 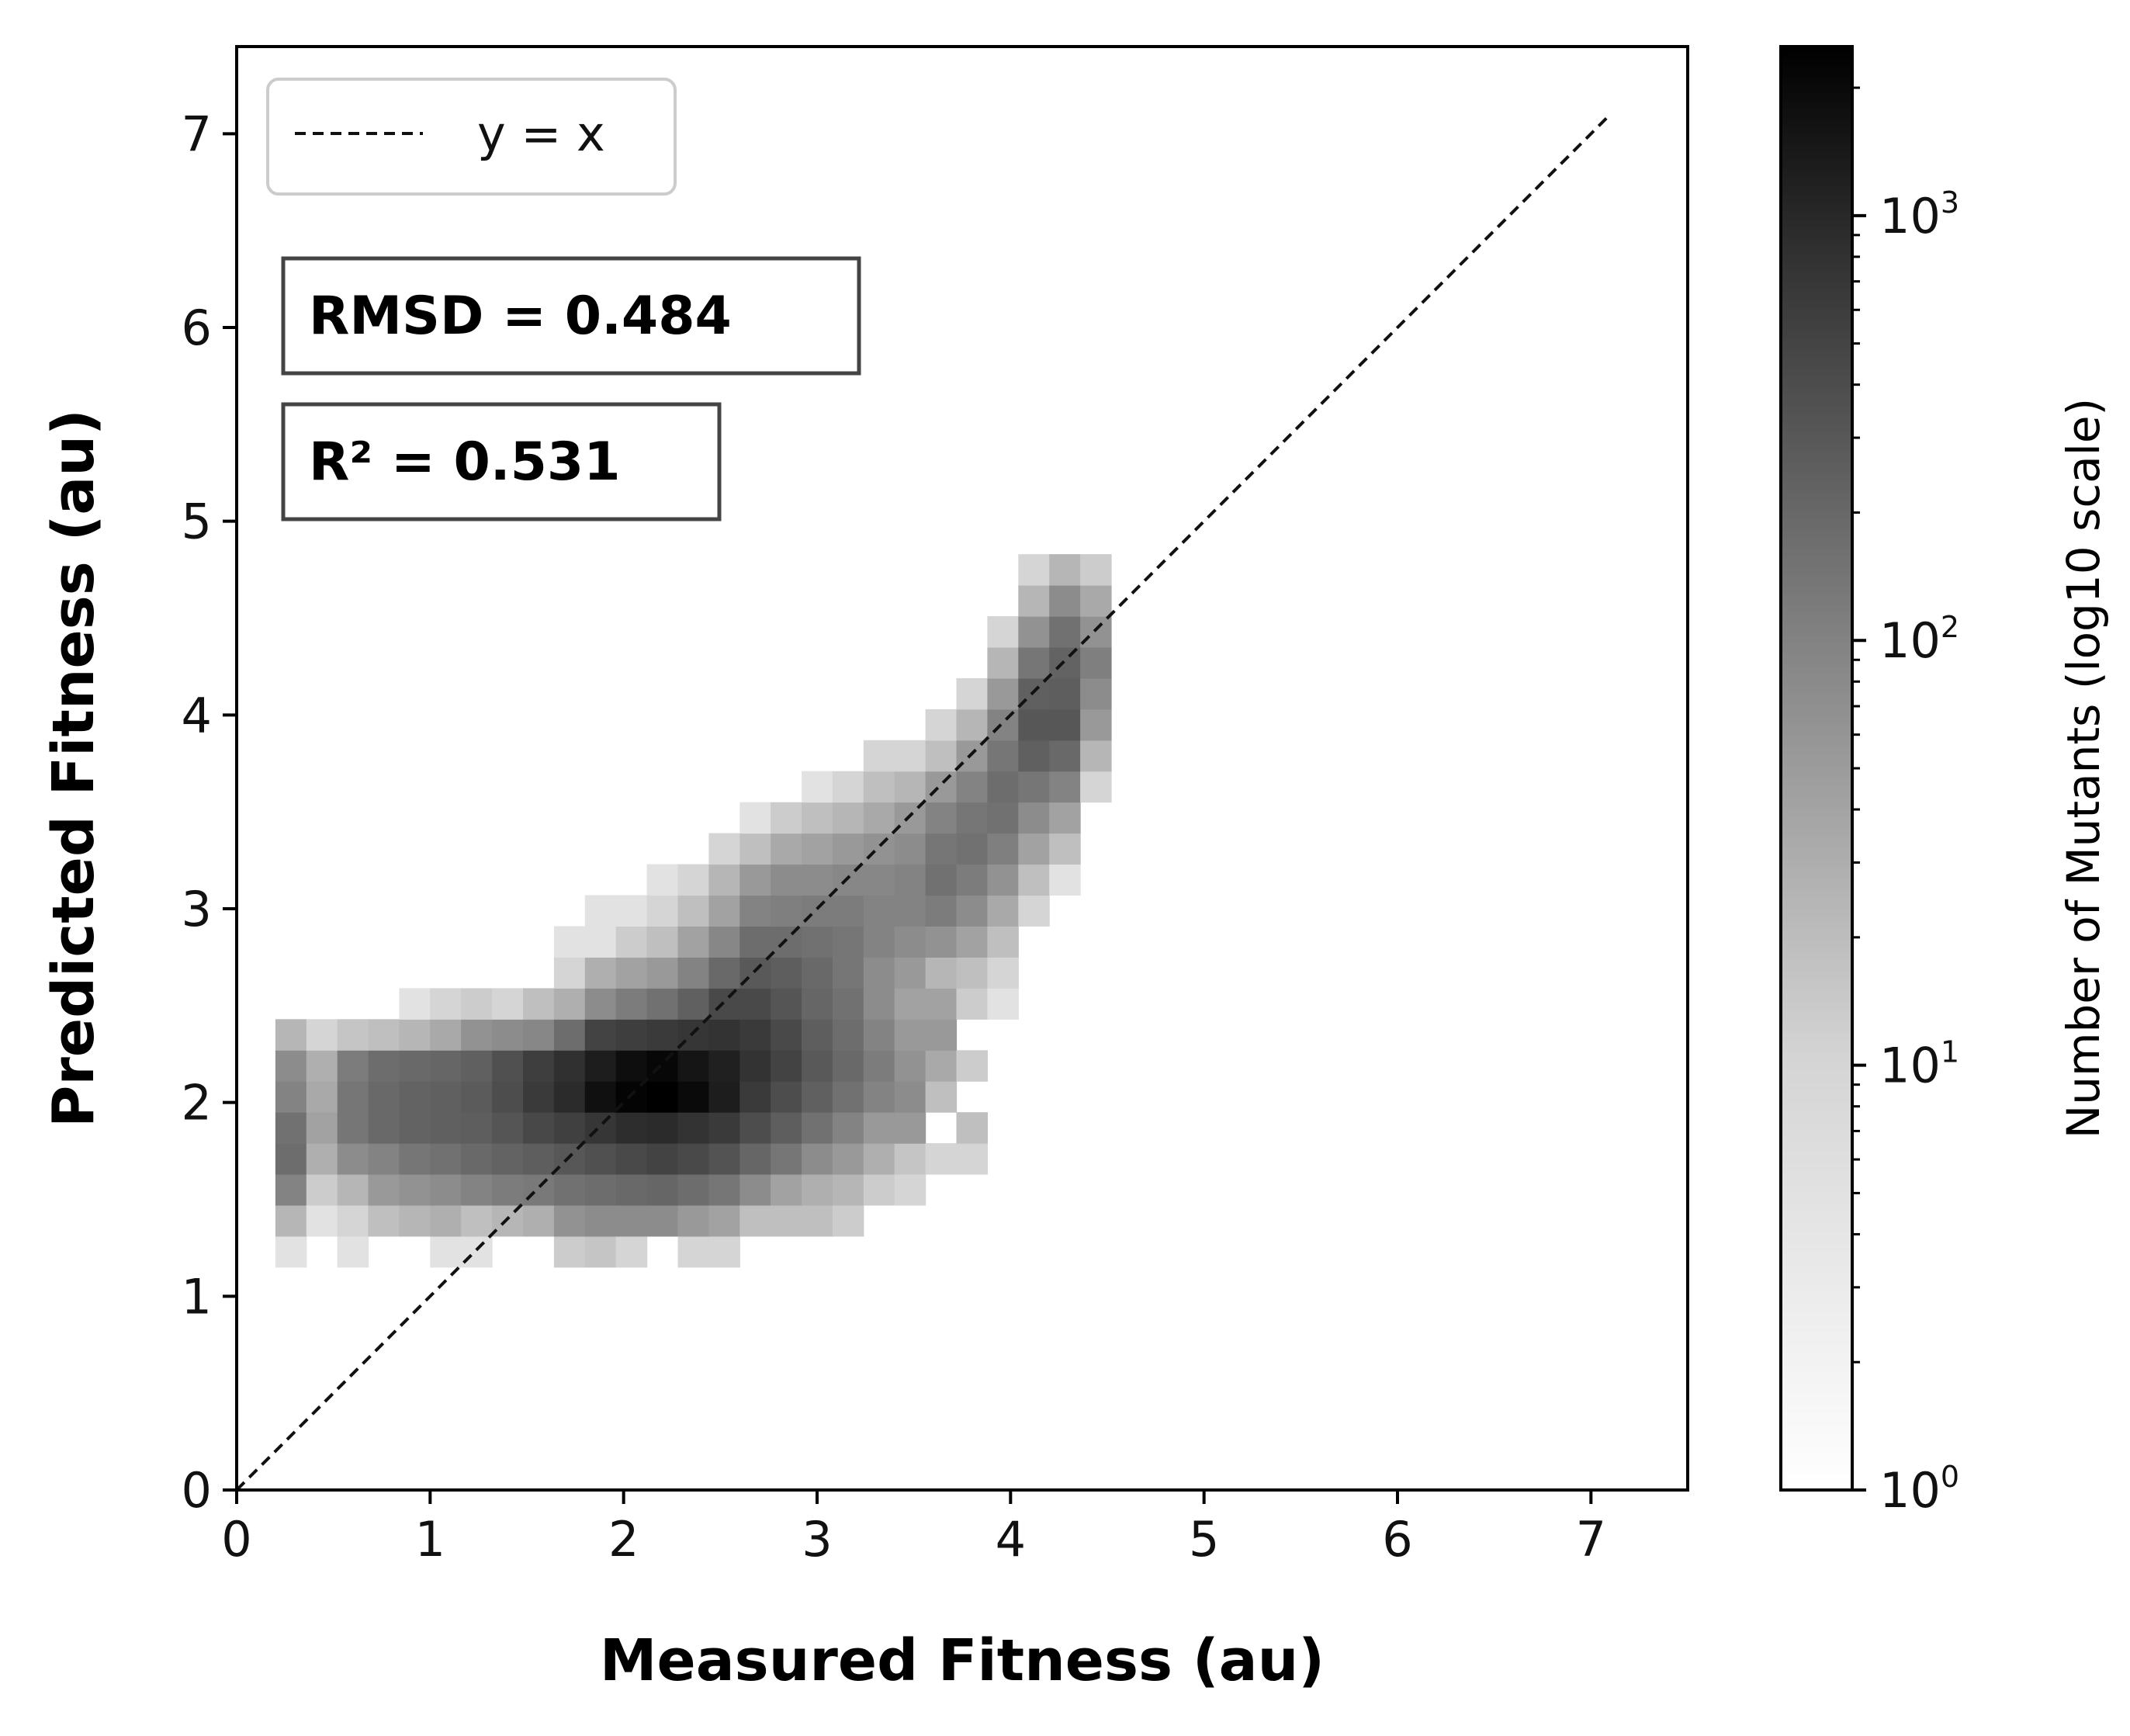 What do you see at coordinates (209, 812) in the screenshot?
I see `y-axis: 0 1 2 3 4 5 6 7` at bounding box center [209, 812].